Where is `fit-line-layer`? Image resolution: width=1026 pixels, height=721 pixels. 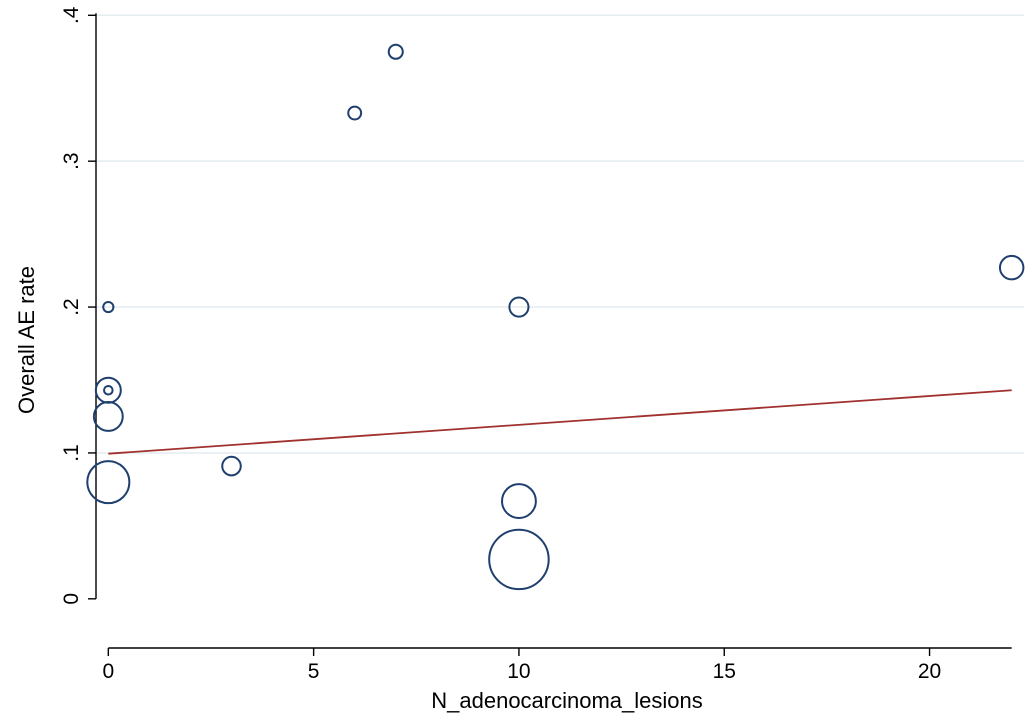 fit-line-layer is located at coordinates (560, 422).